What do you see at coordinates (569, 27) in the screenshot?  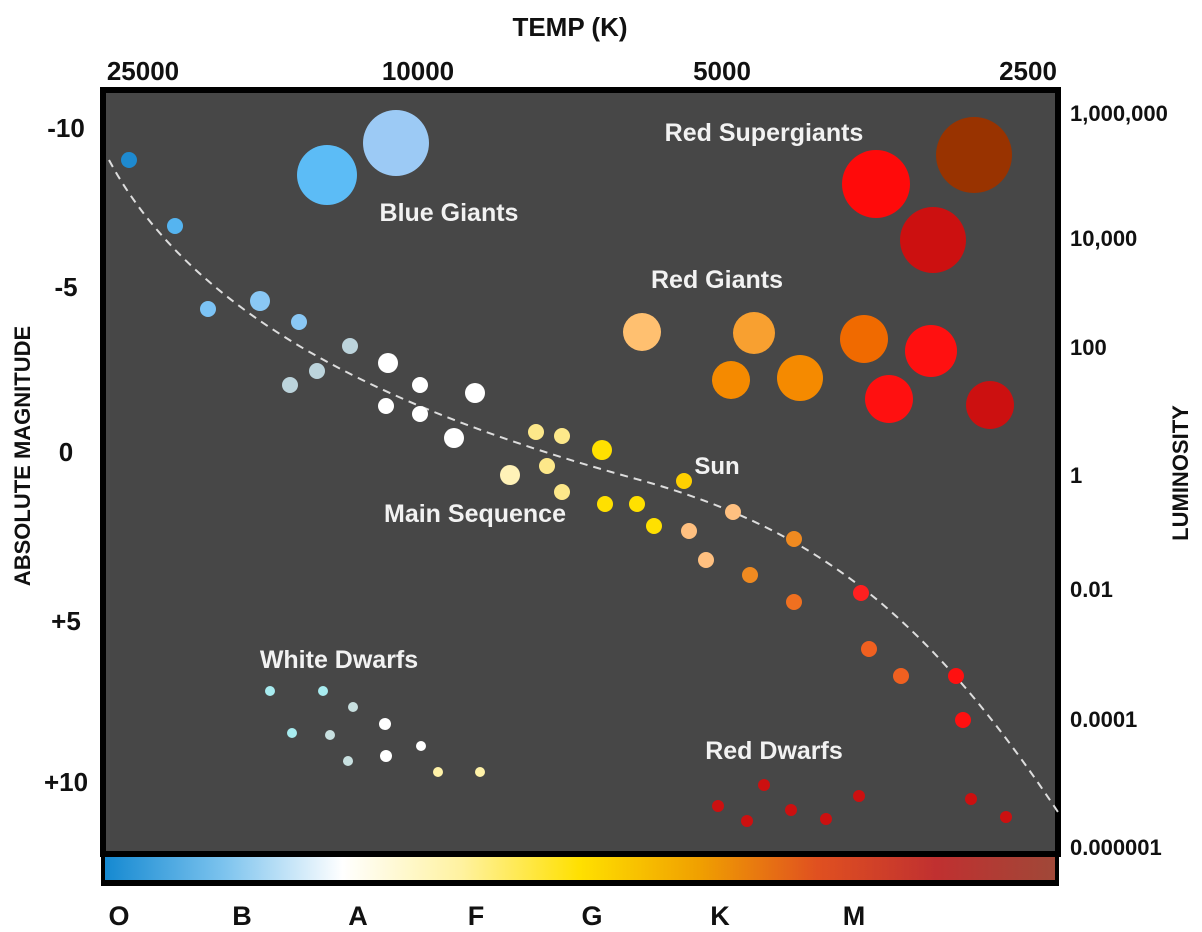 I see `chart-title: TEMP (K)` at bounding box center [569, 27].